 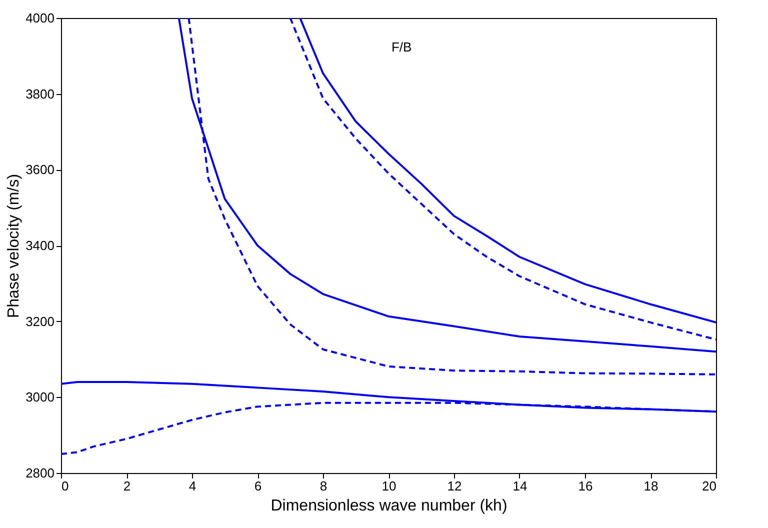 What do you see at coordinates (258, 486) in the screenshot?
I see `x-tick-label: 6` at bounding box center [258, 486].